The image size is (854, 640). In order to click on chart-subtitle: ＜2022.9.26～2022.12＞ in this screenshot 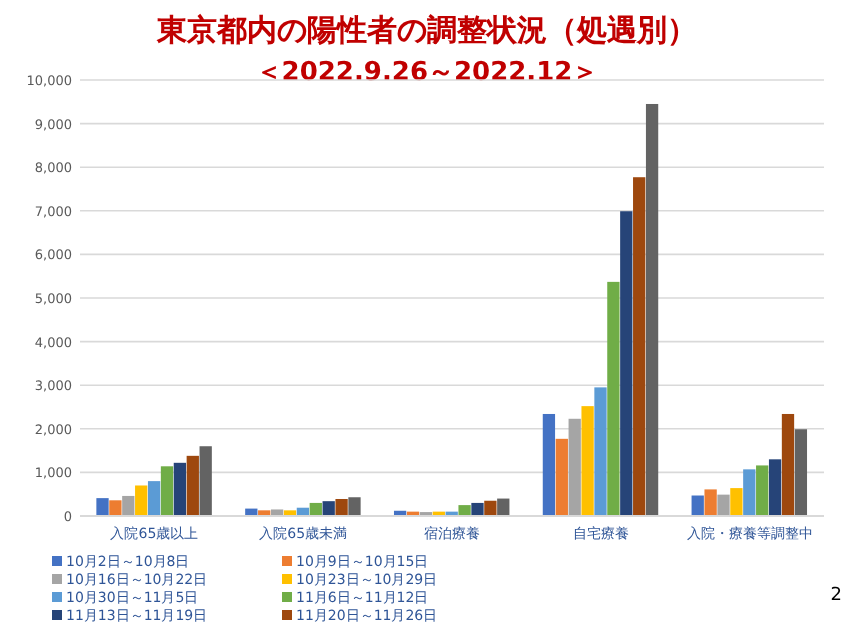, I will do `click(427, 73)`.